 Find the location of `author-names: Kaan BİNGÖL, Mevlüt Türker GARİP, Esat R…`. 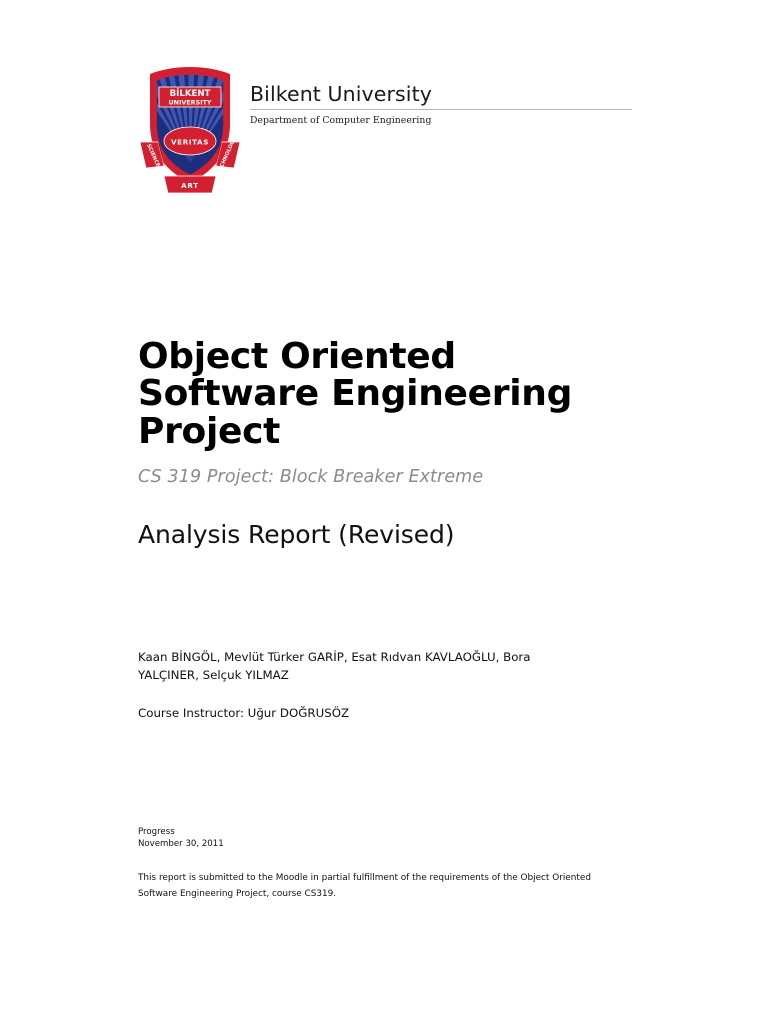

author-names: Kaan BİNGÖL, Mevlüt Türker GARİP, Esat R… is located at coordinates (334, 666).